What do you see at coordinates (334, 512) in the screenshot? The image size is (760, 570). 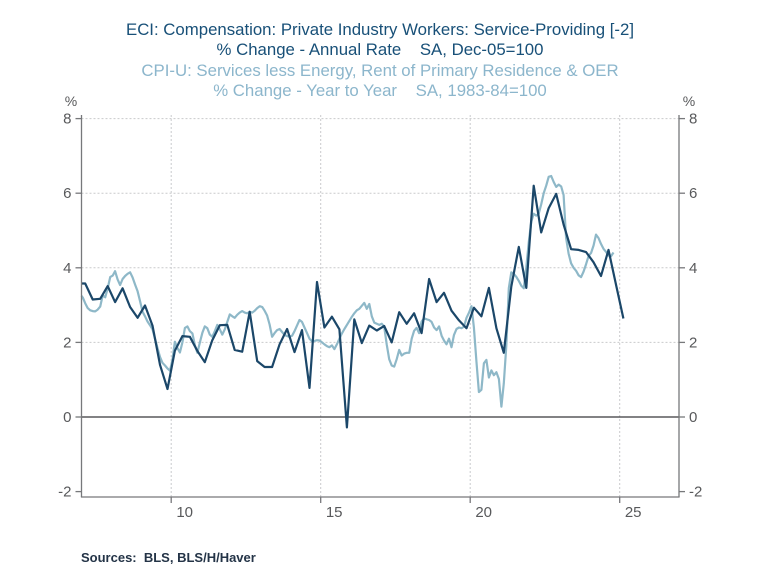 I see `svg-text: 15` at bounding box center [334, 512].